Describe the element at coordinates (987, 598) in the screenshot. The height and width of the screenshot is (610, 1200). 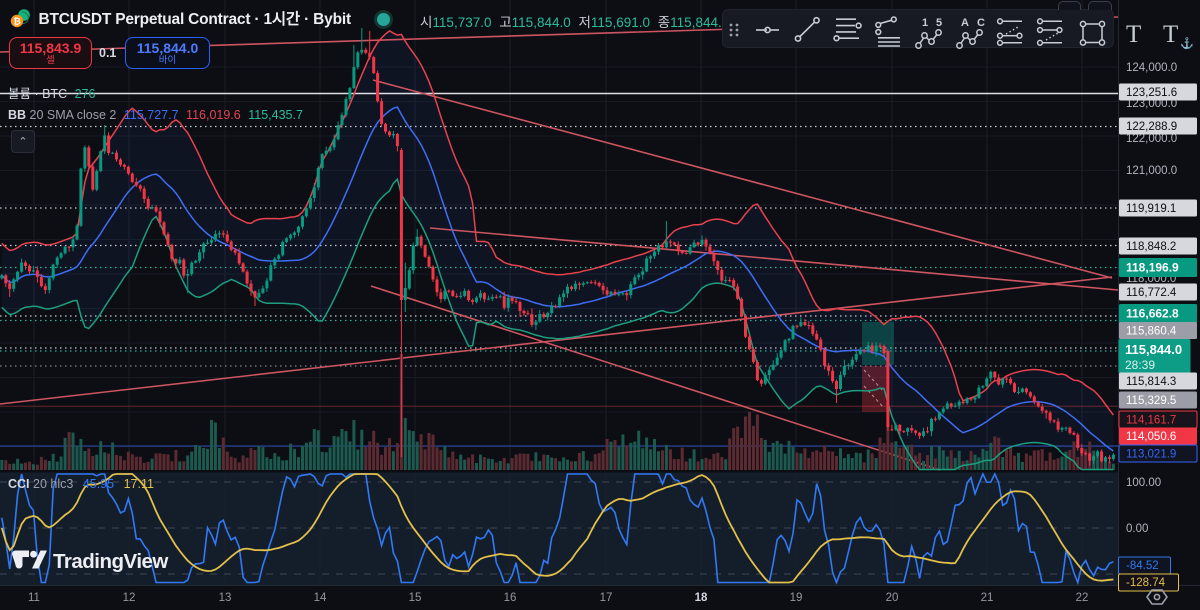
I see `svg-text: 21` at that location.